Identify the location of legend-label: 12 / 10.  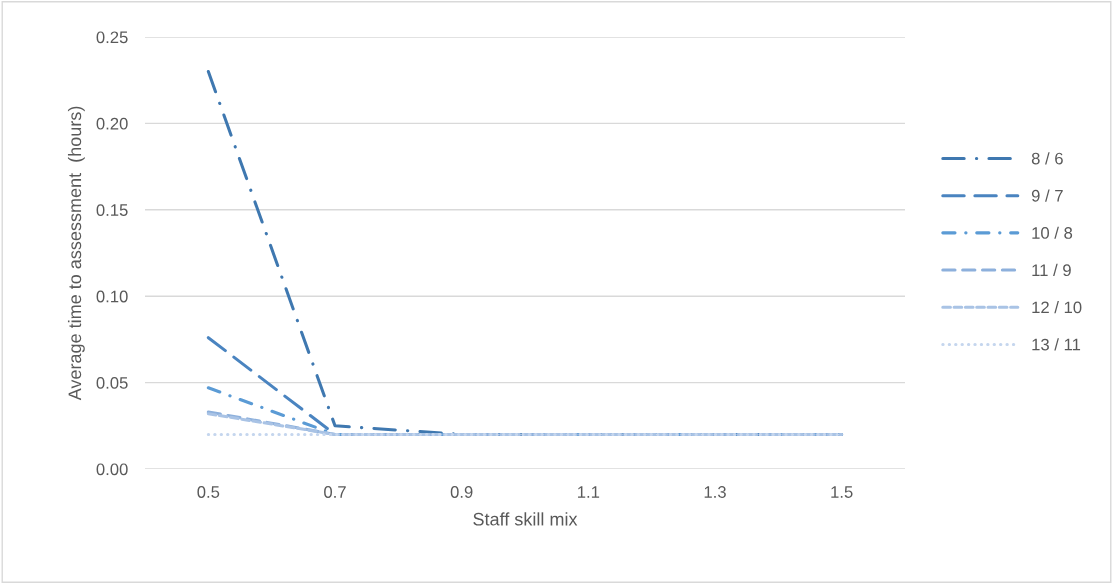
(1057, 307).